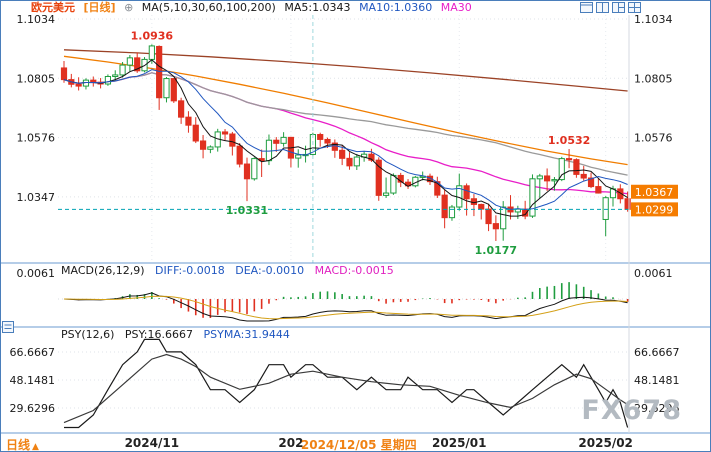 The height and width of the screenshot is (452, 711). I want to click on ma-group-label: MA(5,10,30,60,100,200), so click(208, 7).